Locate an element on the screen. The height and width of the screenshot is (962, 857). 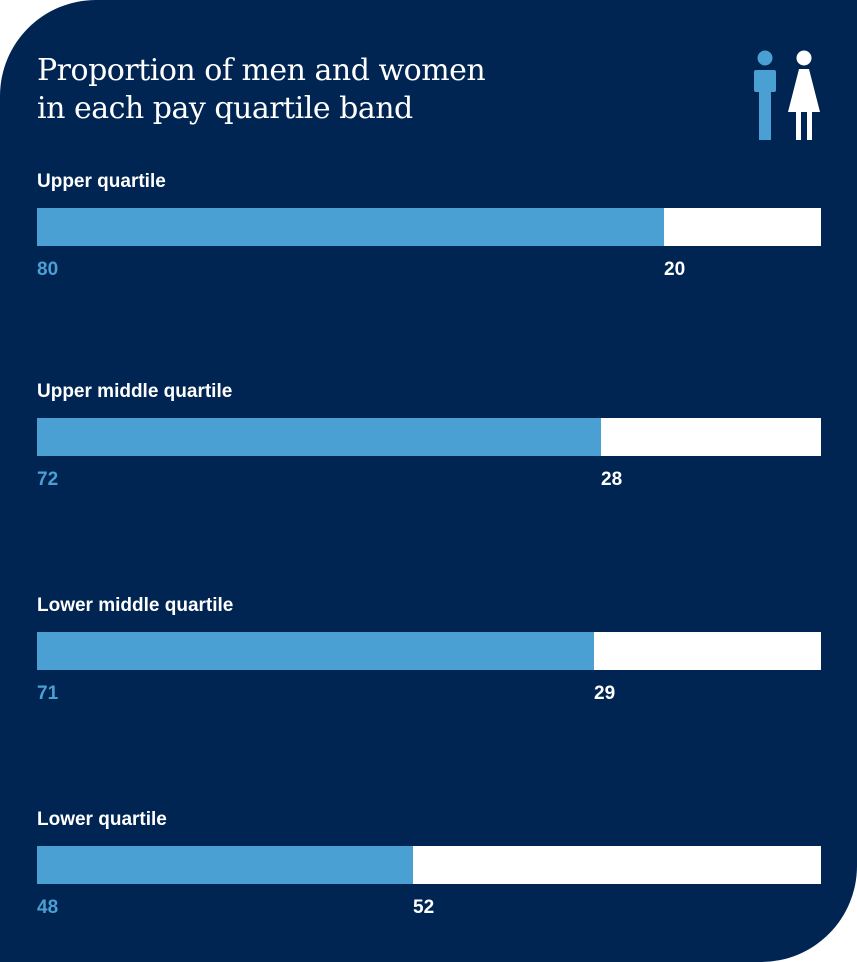
quartile-lower-middle-quartile: Lower middle quartile 71 29 is located at coordinates (429, 649).